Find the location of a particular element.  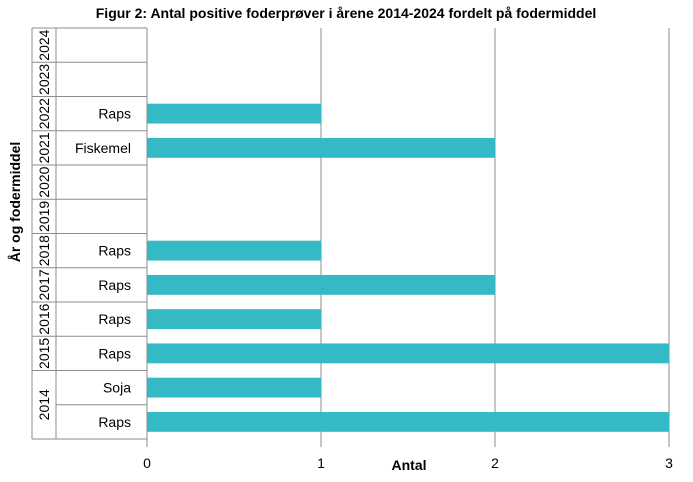

y-axis-title: År og fodermiddel is located at coordinates (15, 202).